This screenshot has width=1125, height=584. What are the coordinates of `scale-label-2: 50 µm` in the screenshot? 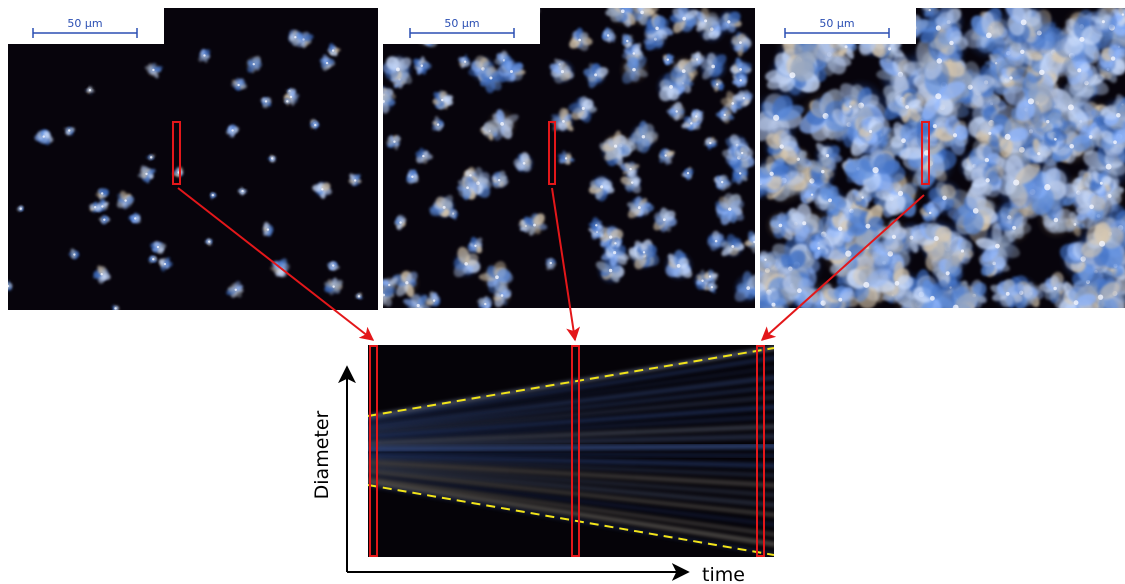 It's located at (461, 23).